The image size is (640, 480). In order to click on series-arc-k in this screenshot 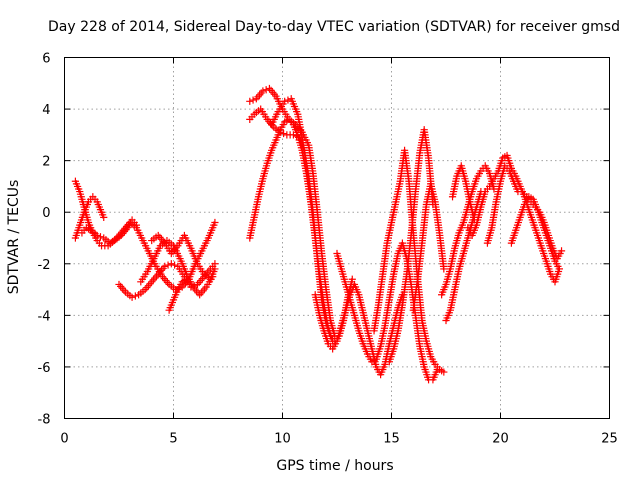, I will do `click(302, 220)`.